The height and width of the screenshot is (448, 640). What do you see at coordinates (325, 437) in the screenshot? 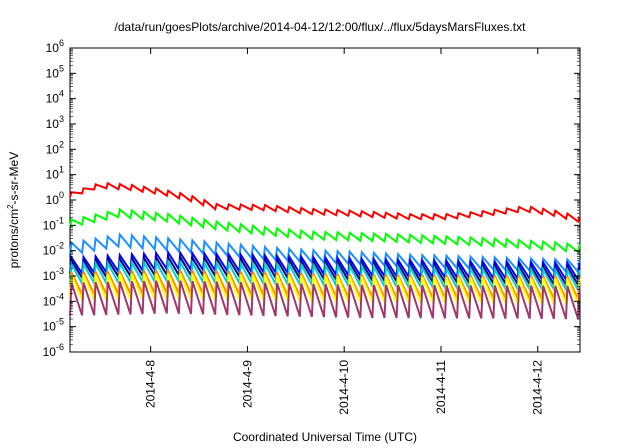
I see `x-axis-label: Coordinated Universal Time (UTC)` at bounding box center [325, 437].